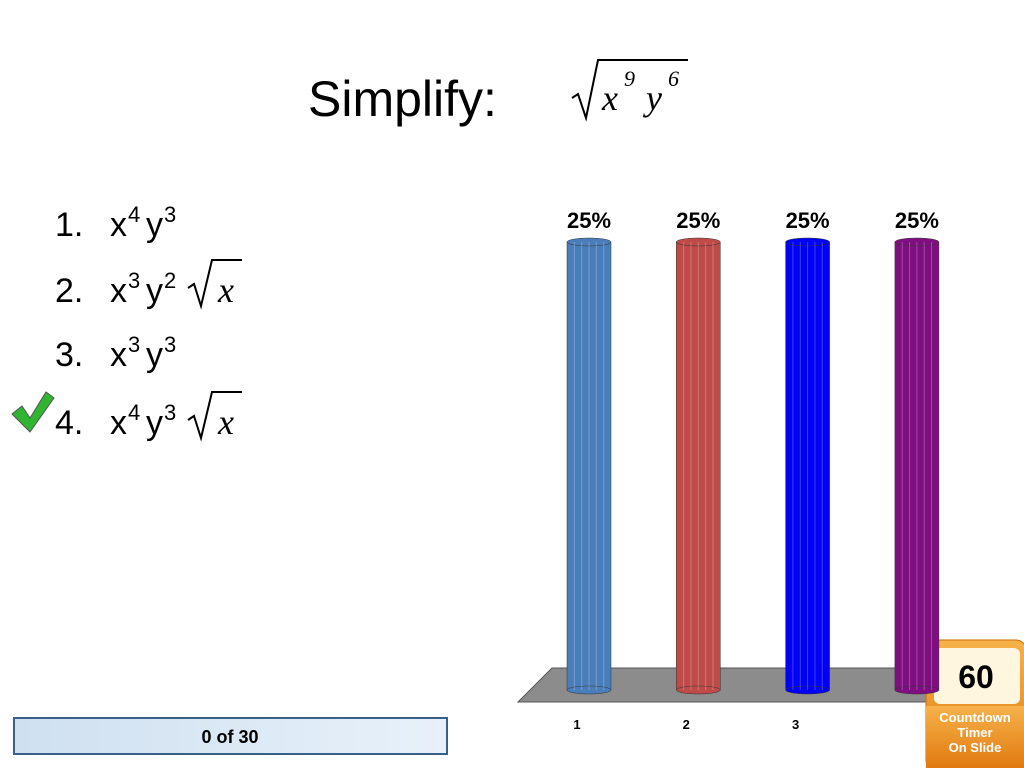 The width and height of the screenshot is (1024, 768). Describe the element at coordinates (795, 724) in the screenshot. I see `x-tick-label: 3` at that location.